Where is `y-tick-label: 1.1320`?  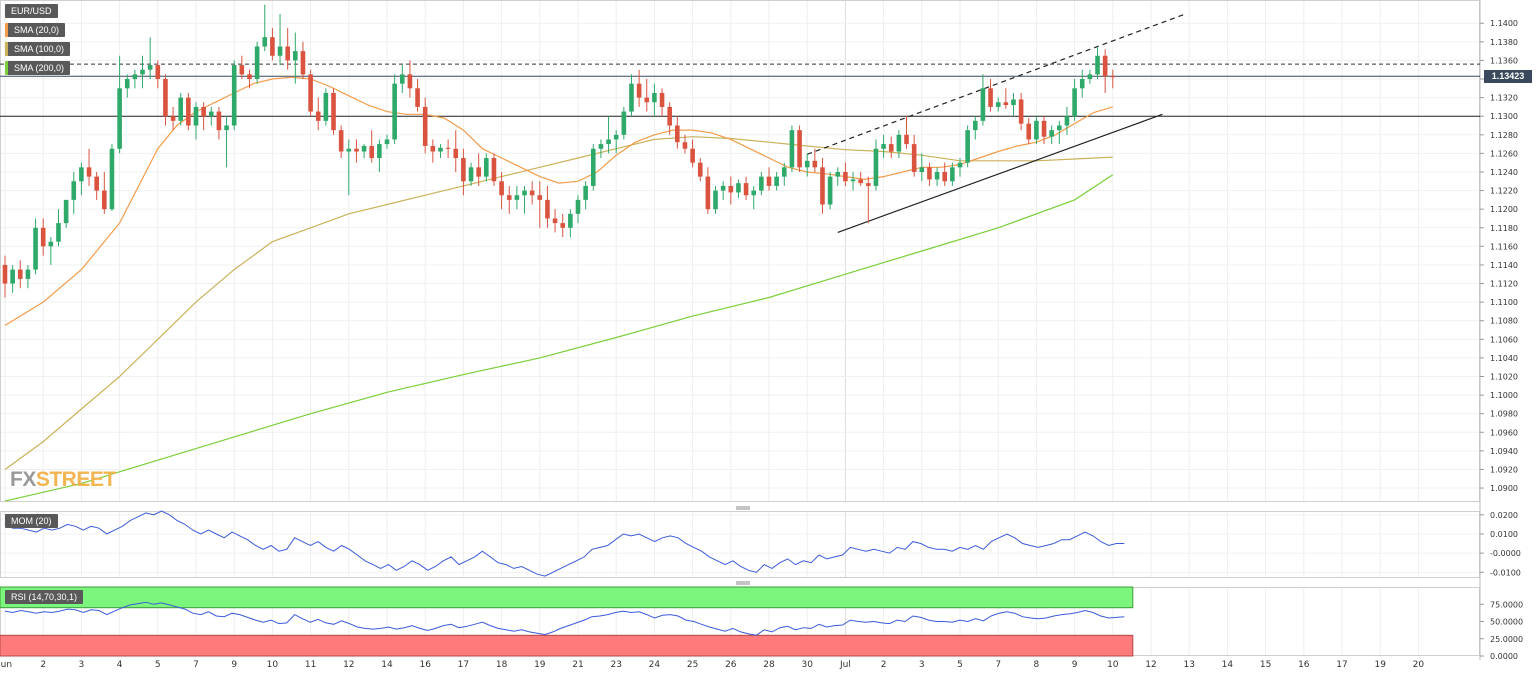 y-tick-label: 1.1320 is located at coordinates (1504, 98).